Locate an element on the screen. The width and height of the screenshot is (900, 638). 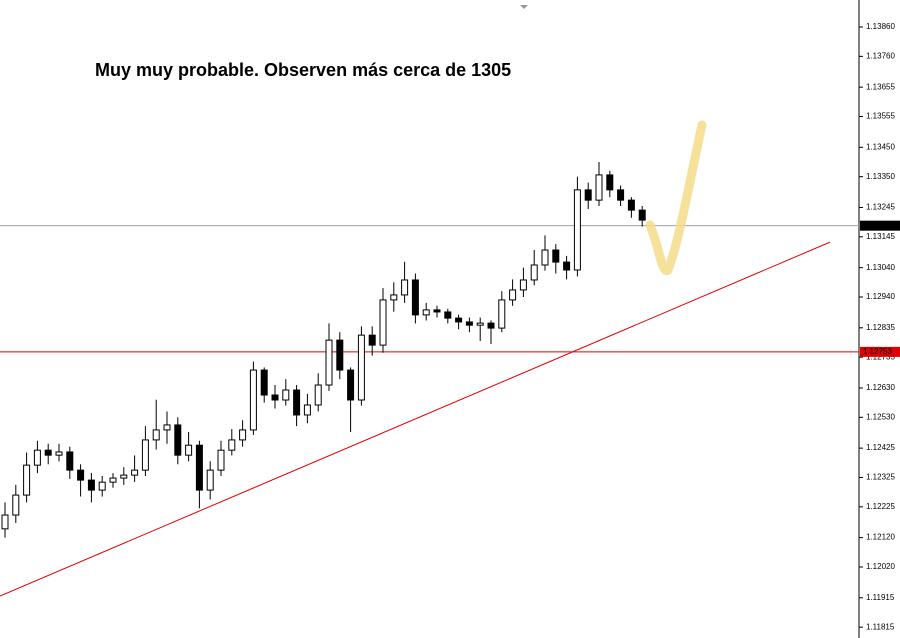
y-tick-label: 1.13350 is located at coordinates (880, 176).